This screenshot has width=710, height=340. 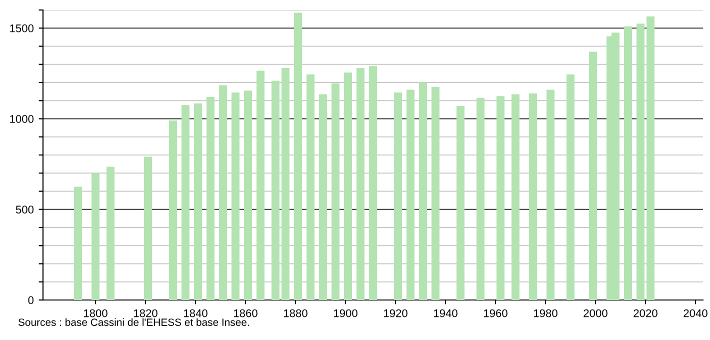 I want to click on y-tick-label: 0, so click(x=31, y=300).